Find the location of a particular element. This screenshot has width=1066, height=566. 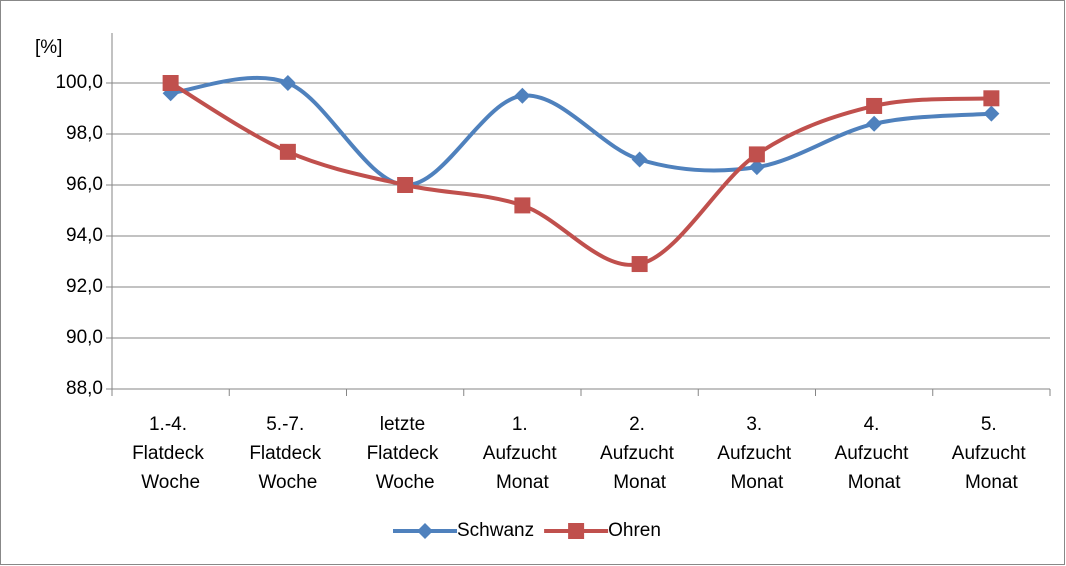

legend-label: Ohren is located at coordinates (634, 530).